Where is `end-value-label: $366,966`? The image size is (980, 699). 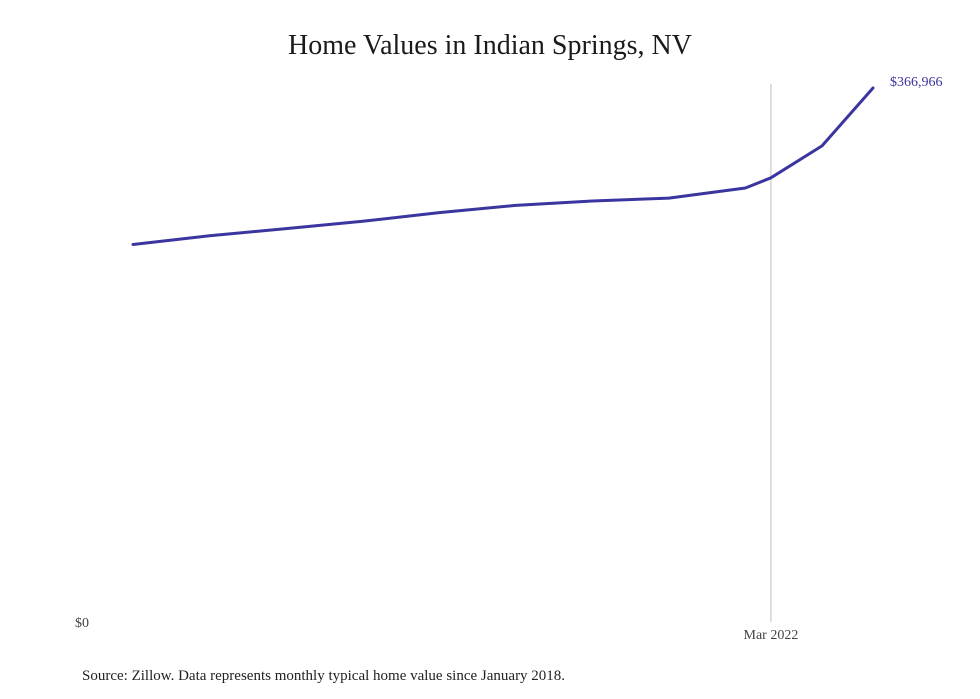
end-value-label: $366,966 is located at coordinates (916, 82).